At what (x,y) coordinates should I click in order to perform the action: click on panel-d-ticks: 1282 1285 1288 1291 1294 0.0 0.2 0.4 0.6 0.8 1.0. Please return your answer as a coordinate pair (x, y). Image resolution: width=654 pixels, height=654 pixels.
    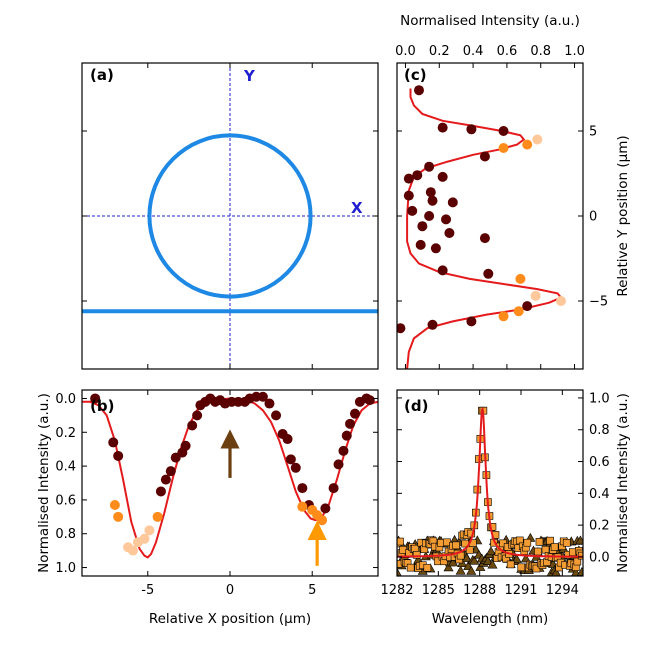
    Looking at the image, I should click on (495, 494).